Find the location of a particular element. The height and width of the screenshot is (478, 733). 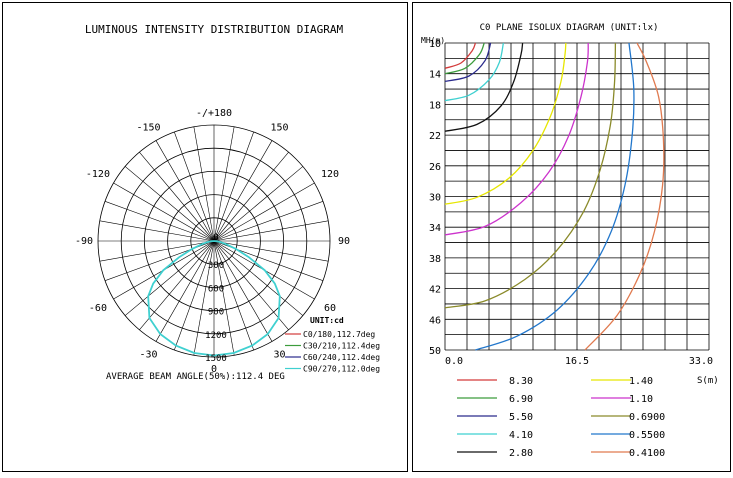

legend-entry: 4.10 is located at coordinates (521, 435).